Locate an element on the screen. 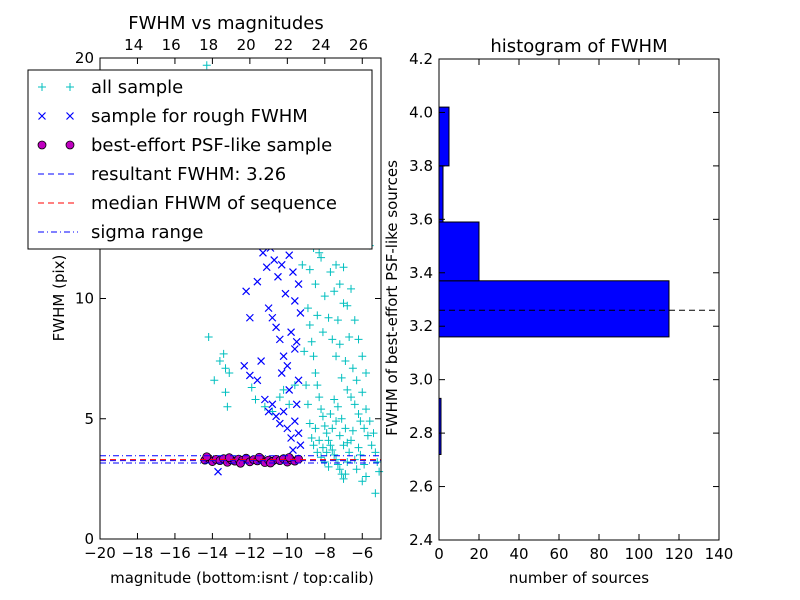 The height and width of the screenshot is (600, 800). histogram-x-tick-label: 0 is located at coordinates (439, 554).